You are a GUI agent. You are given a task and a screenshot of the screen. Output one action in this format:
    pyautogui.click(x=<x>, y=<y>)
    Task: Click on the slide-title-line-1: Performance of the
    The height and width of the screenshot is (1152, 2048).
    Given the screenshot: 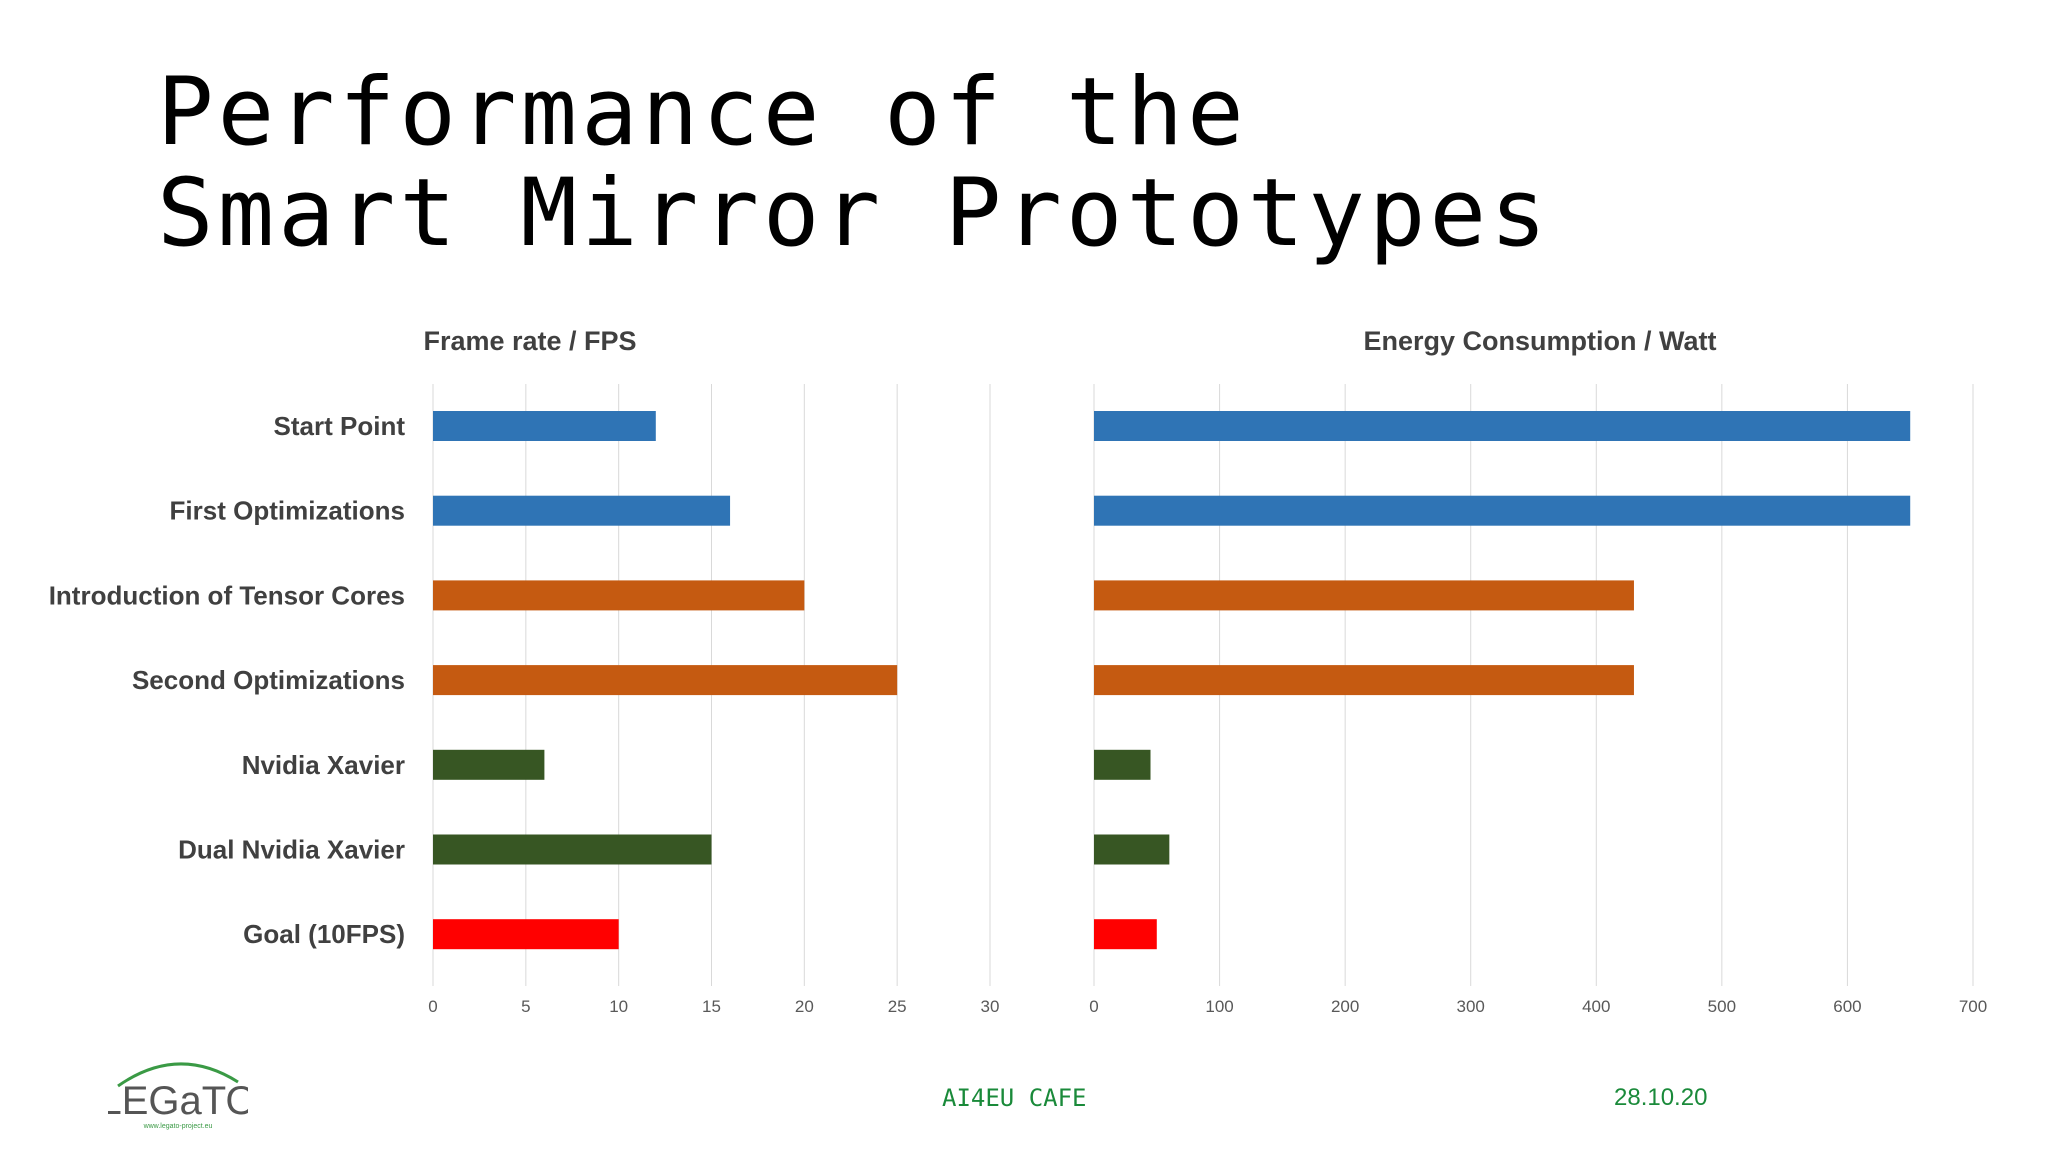 What is the action you would take?
    pyautogui.click(x=702, y=112)
    